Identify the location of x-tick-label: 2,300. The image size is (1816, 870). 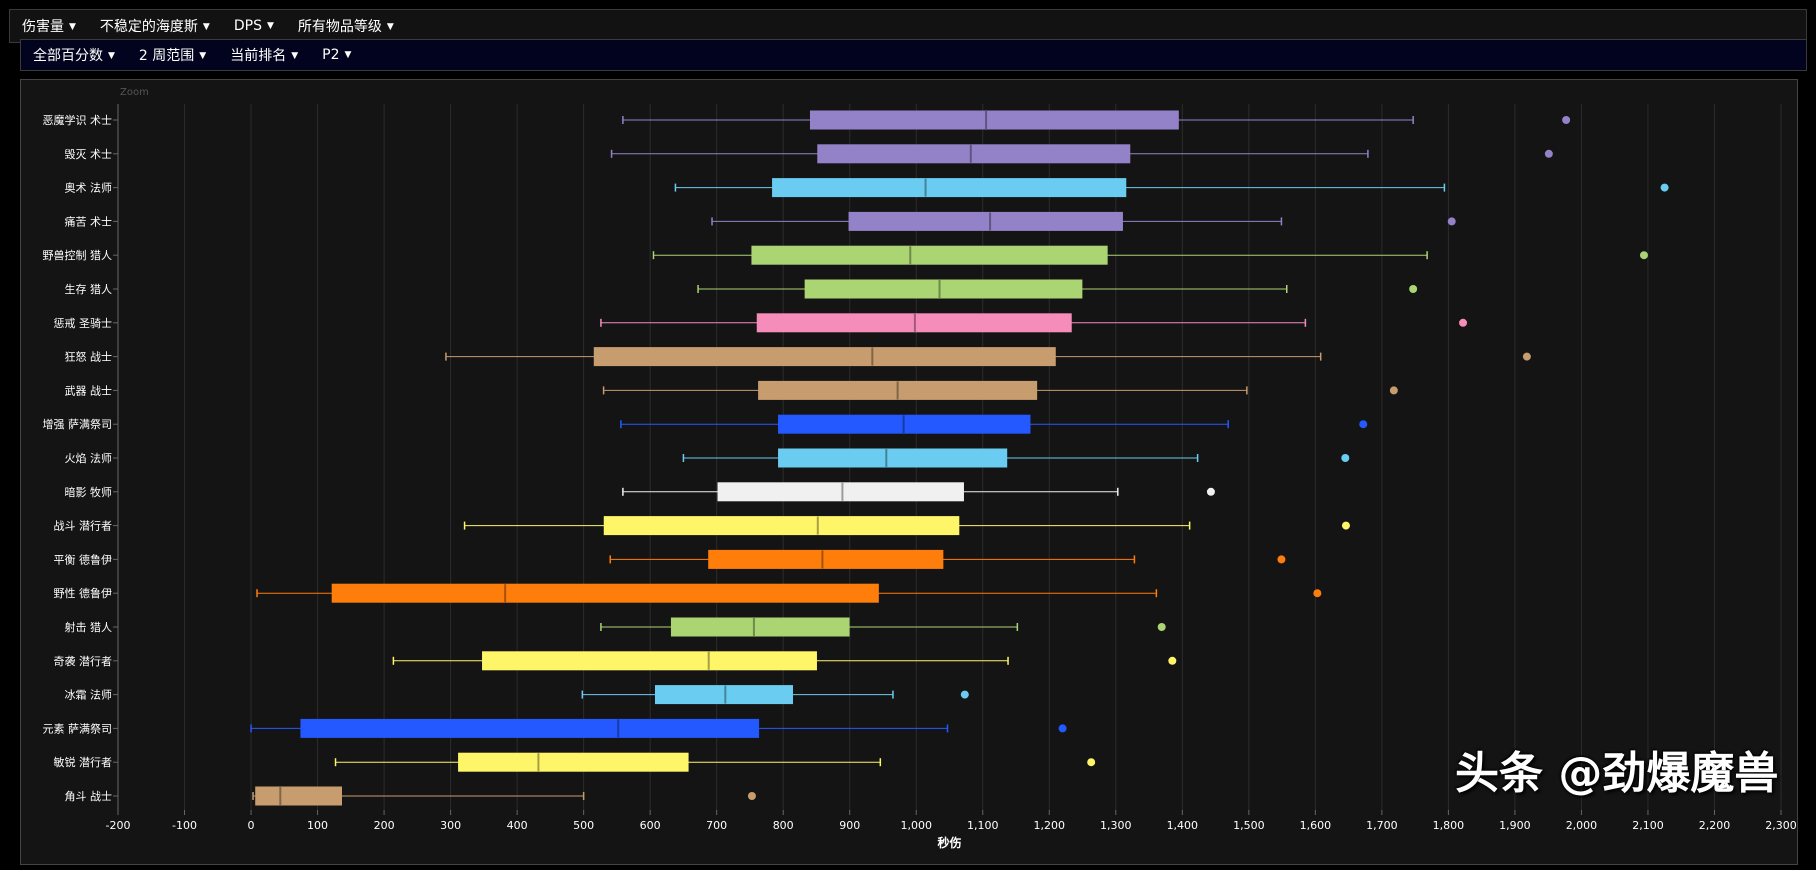
(1781, 825).